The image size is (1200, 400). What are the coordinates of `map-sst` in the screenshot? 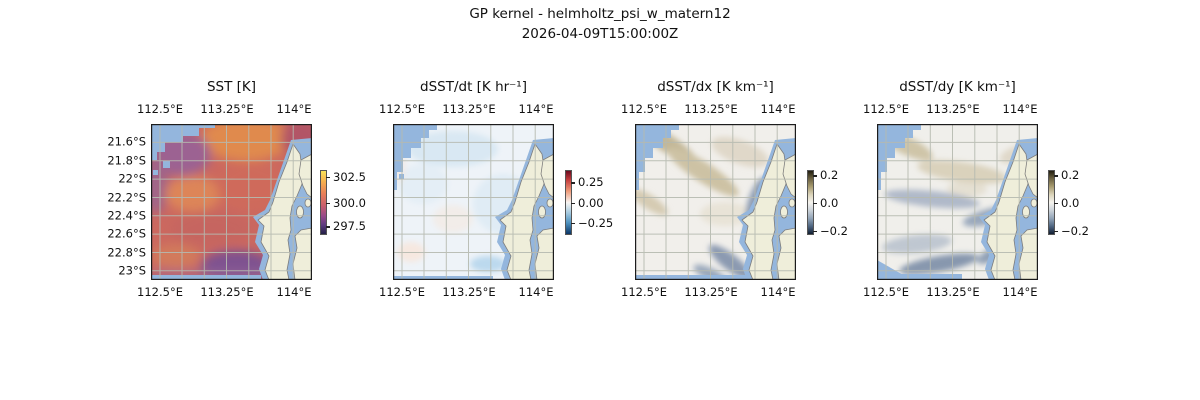 It's located at (231, 202).